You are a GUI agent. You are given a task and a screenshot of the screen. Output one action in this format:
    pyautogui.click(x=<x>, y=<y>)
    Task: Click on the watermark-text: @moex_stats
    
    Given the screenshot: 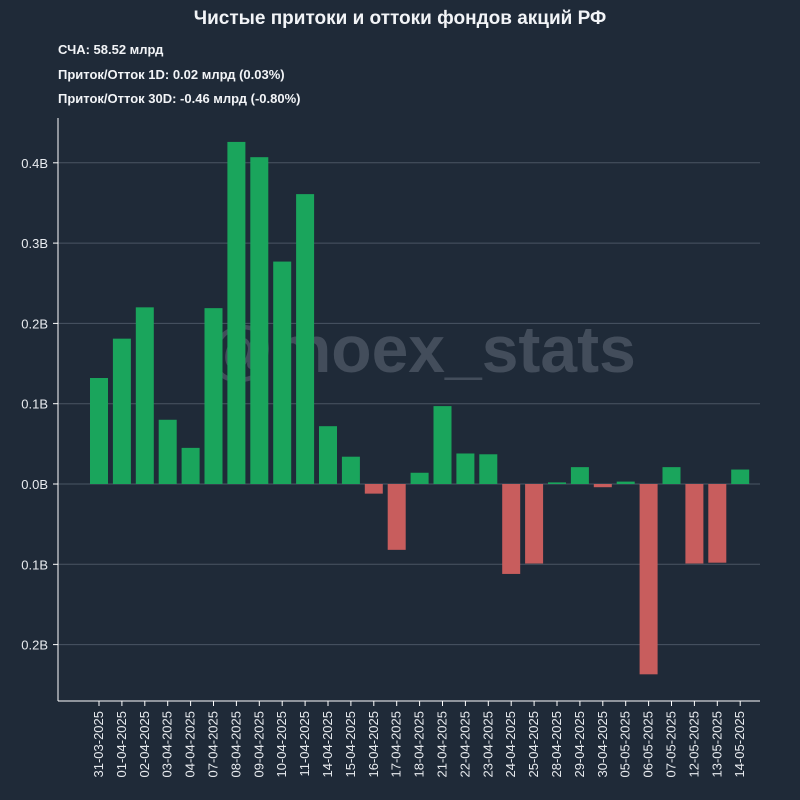 What is the action you would take?
    pyautogui.click(x=422, y=349)
    